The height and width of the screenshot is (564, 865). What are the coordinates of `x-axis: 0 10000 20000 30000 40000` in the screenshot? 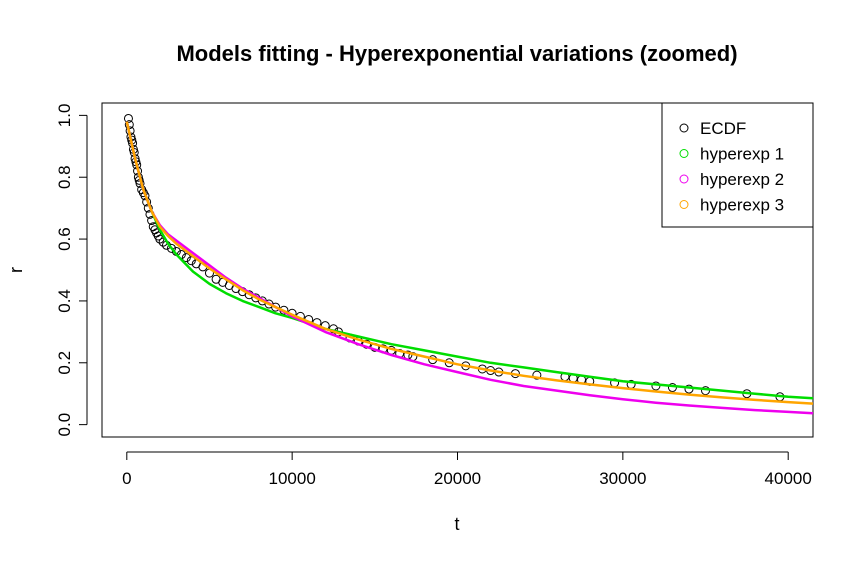 It's located at (467, 469).